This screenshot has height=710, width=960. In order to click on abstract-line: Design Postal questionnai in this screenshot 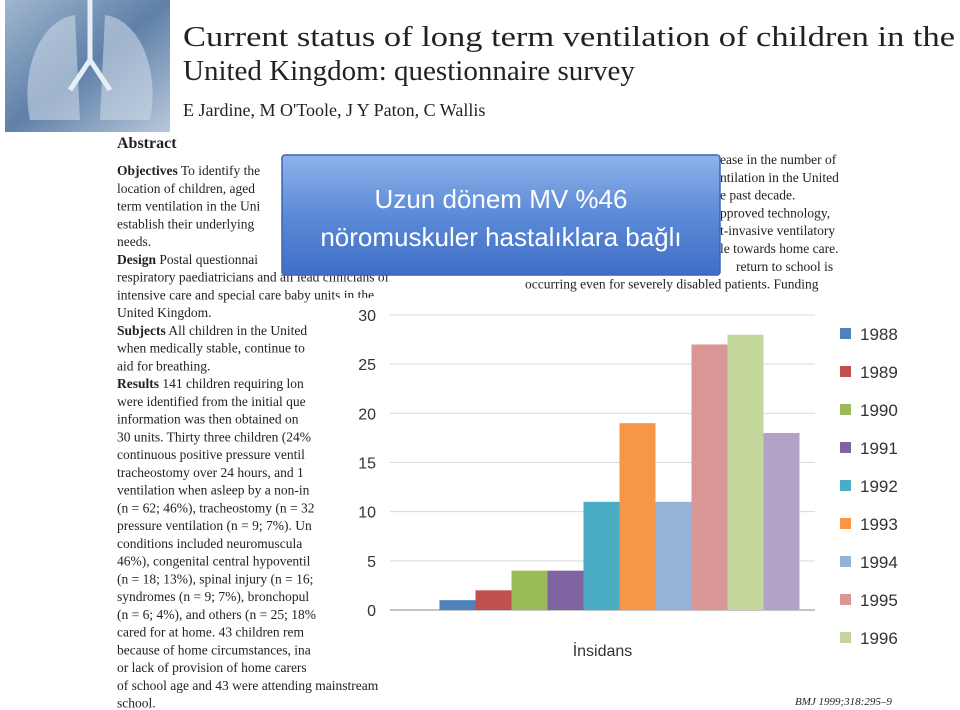, I will do `click(187, 259)`.